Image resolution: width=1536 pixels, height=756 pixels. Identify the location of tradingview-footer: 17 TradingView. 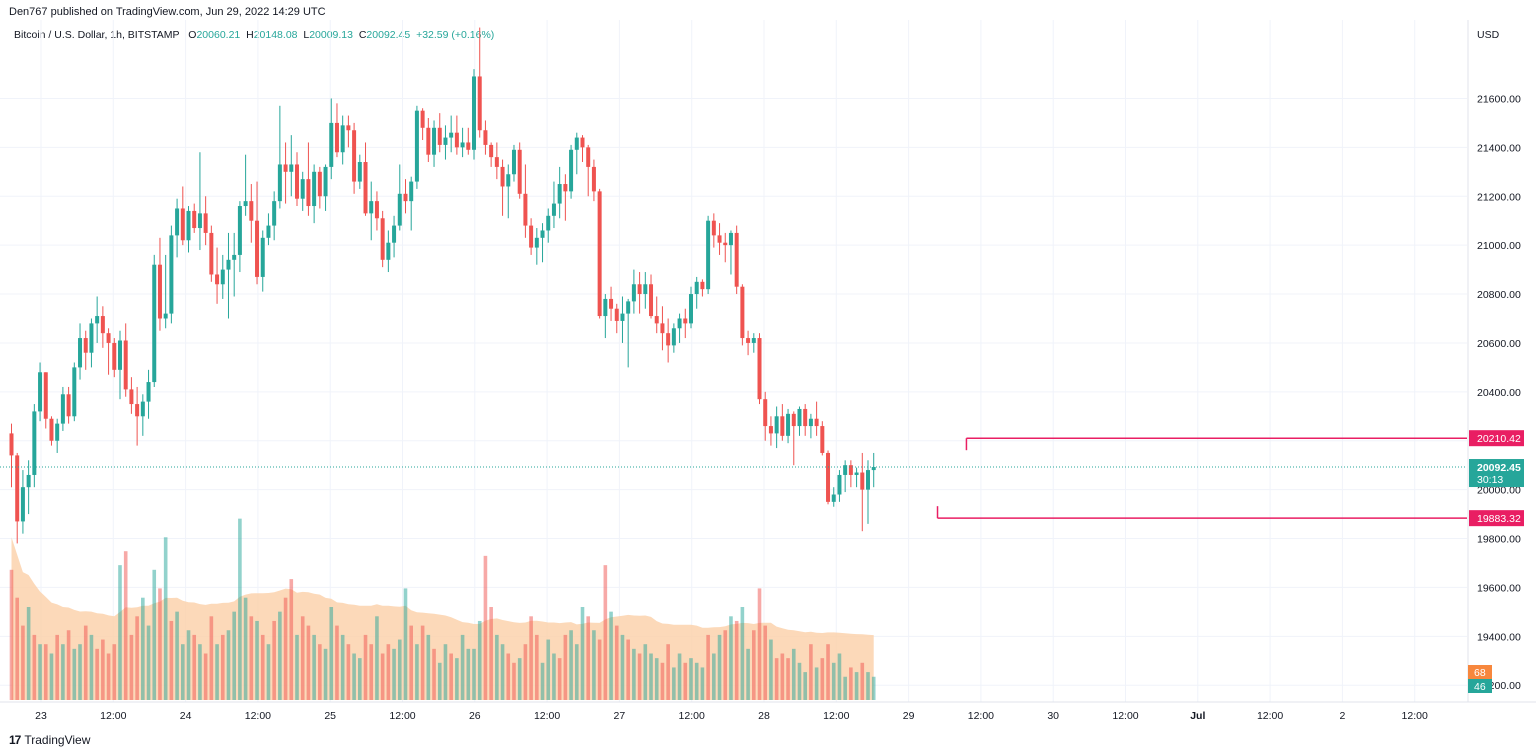
(49, 740).